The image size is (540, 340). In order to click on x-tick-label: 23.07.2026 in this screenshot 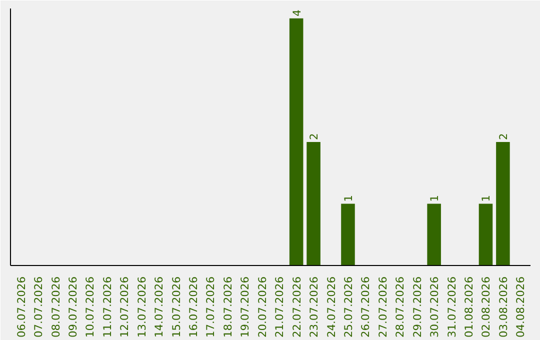, I will do `click(314, 307)`.